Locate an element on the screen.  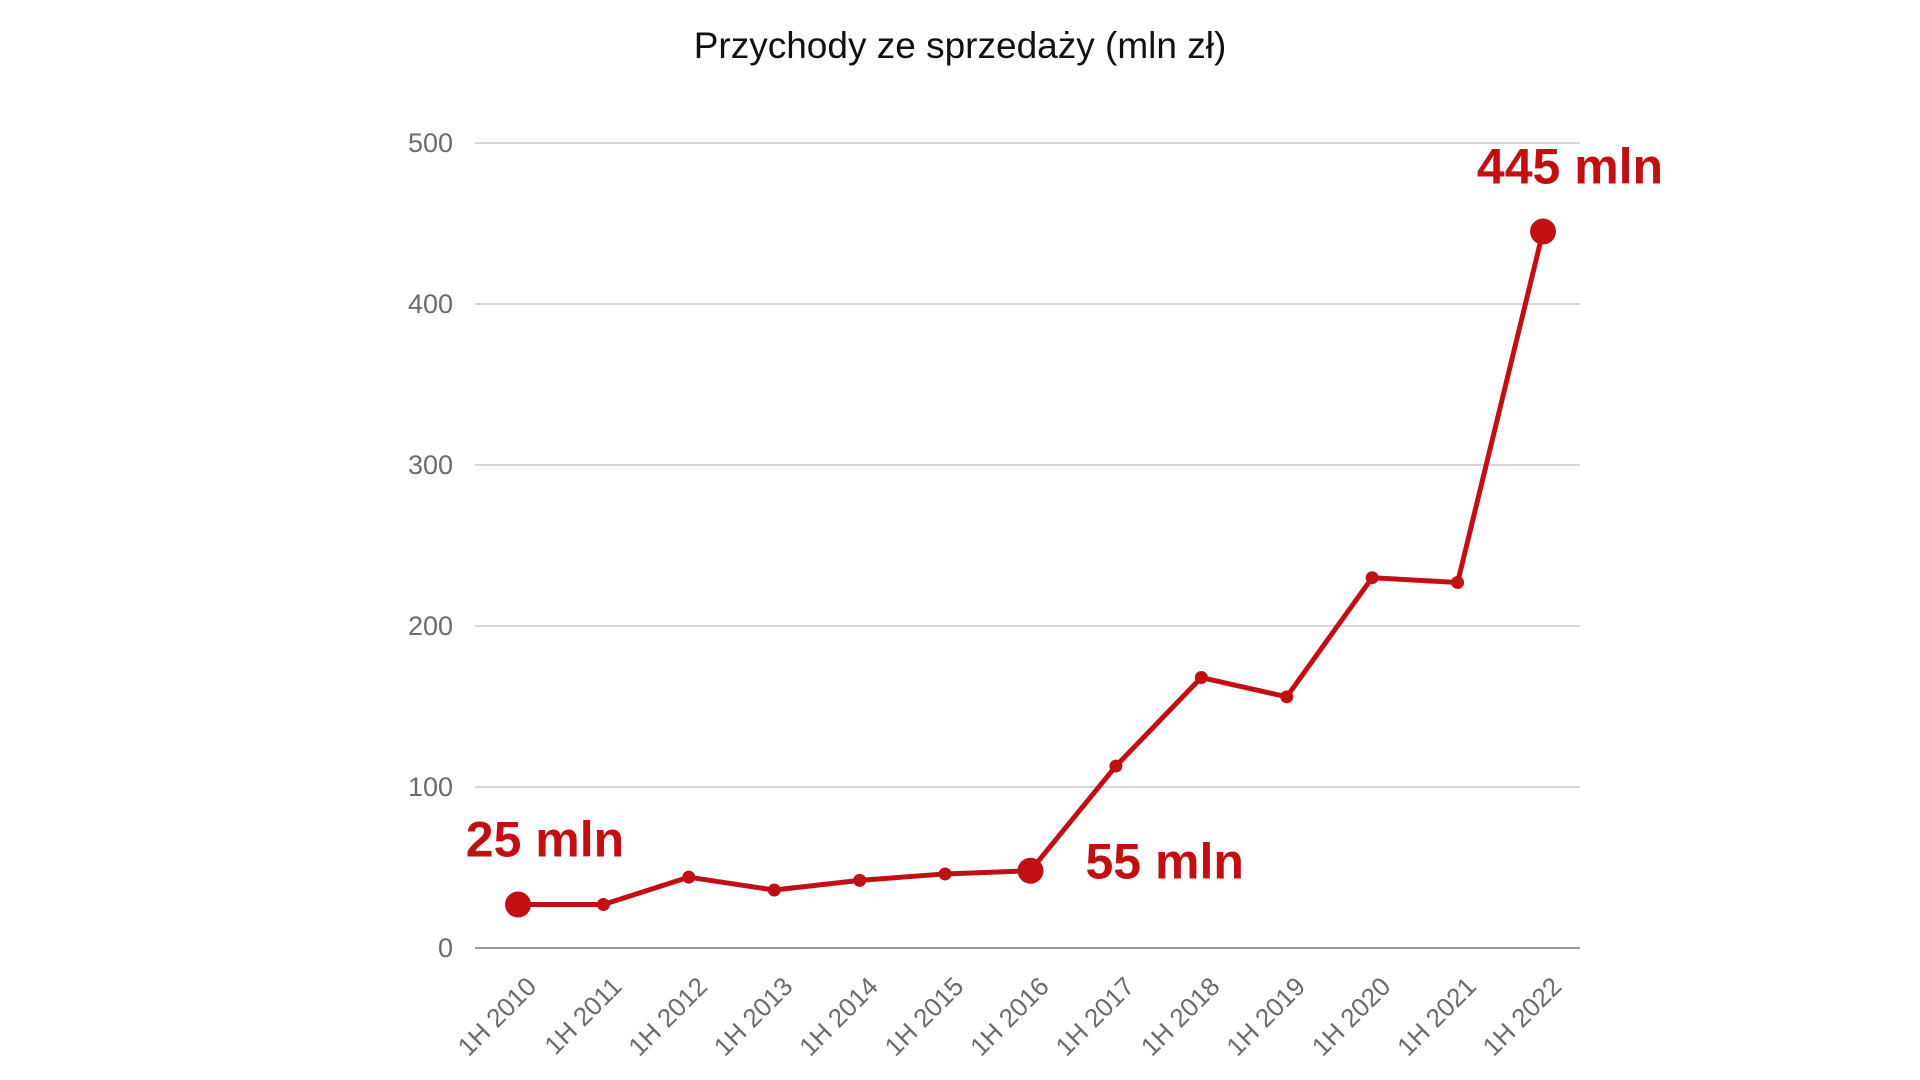
y-tick-label: 100 is located at coordinates (430, 787).